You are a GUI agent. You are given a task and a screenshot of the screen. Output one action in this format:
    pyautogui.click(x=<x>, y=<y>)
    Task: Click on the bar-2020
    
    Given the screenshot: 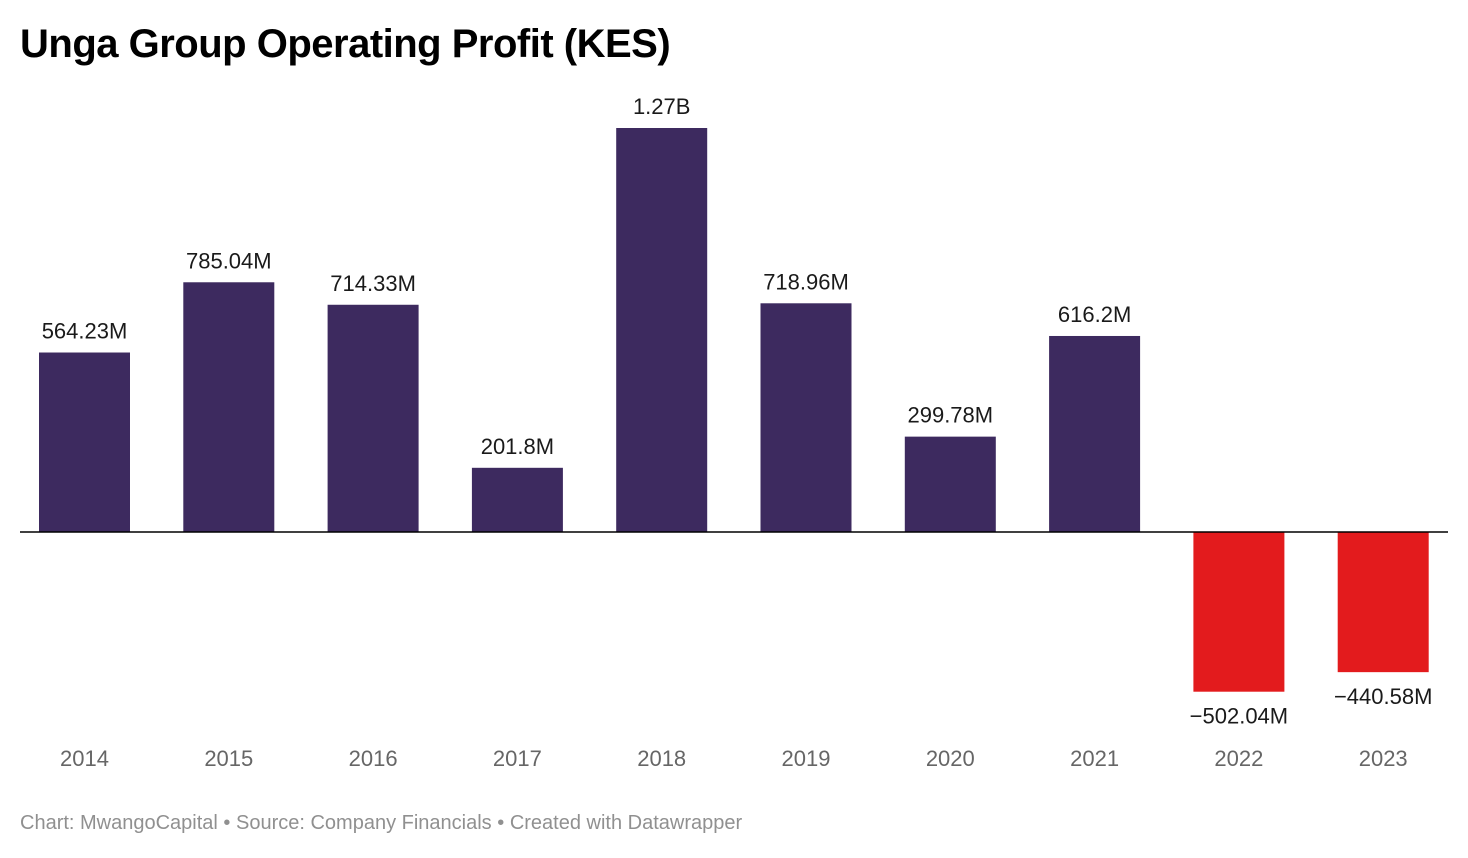 What is the action you would take?
    pyautogui.click(x=950, y=484)
    